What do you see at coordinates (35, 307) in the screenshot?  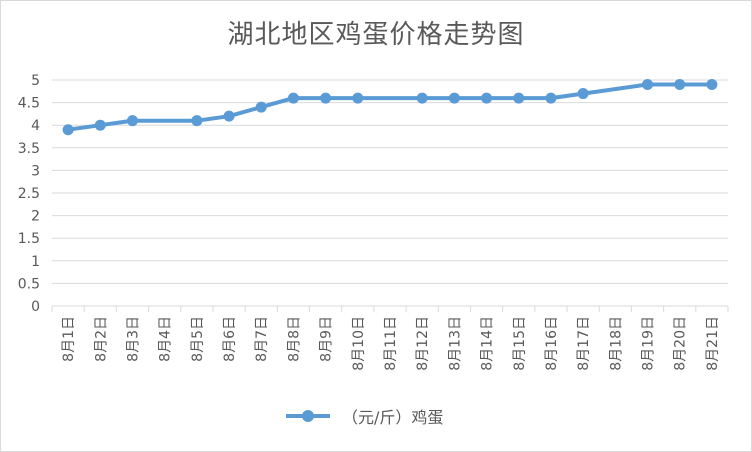 I see `y-tick-label: 0` at bounding box center [35, 307].